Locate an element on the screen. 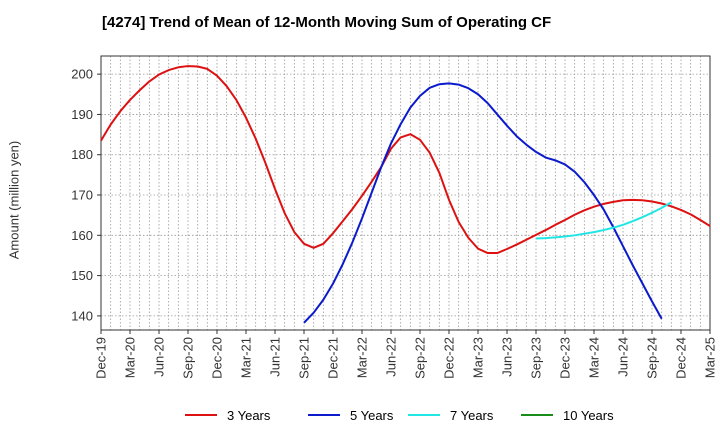 Image resolution: width=720 pixels, height=440 pixels. legend-label: 7 Years is located at coordinates (472, 415).